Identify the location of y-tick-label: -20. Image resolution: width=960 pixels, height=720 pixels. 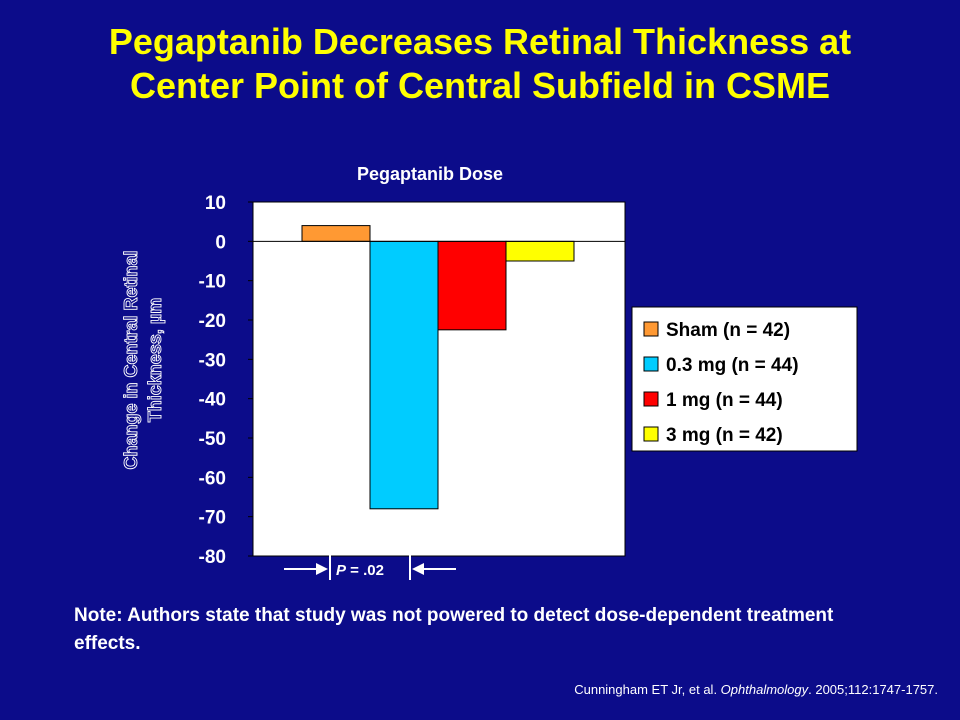
(212, 321).